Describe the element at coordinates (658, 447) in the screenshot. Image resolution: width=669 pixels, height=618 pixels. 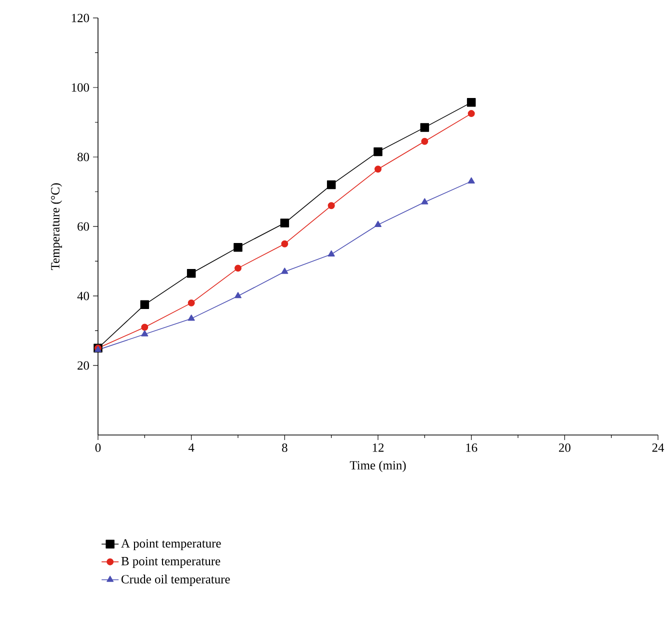
I see `x-tick-label: 24` at that location.